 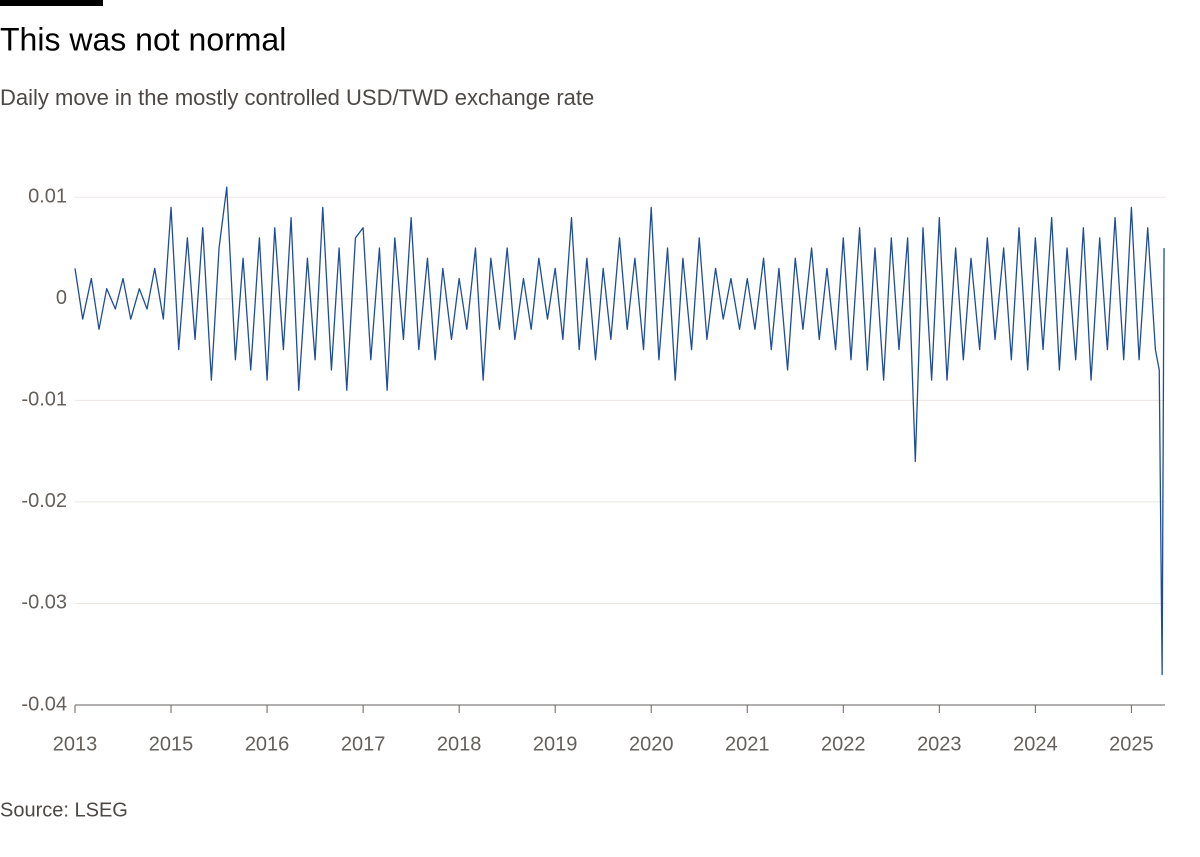 What do you see at coordinates (44, 501) in the screenshot?
I see `y-tick-label: -0.02` at bounding box center [44, 501].